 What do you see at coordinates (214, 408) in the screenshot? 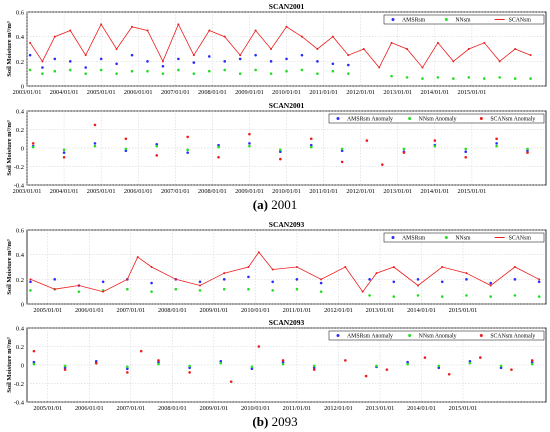
I see `x-tick-label: 2009/01/01` at bounding box center [214, 408].